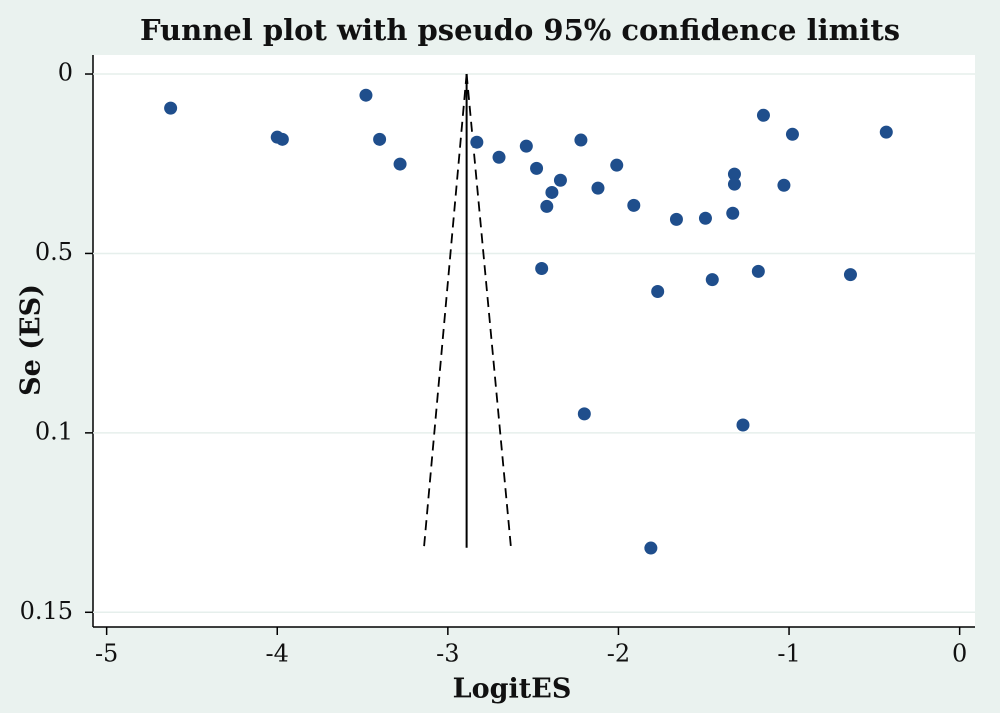  Describe the element at coordinates (788, 654) in the screenshot. I see `x-tick-label: -1` at that location.